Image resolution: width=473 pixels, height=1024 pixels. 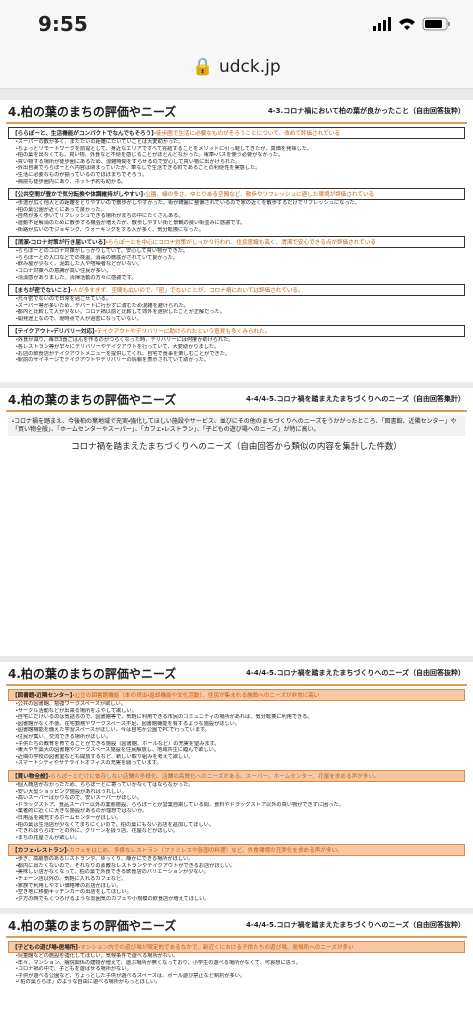 What do you see at coordinates (105, 859) in the screenshot?
I see `item: ・歩ぎ、高級感のあるレストランや、ゆっくり、静かにできる場所がほしい。` at bounding box center [105, 859].